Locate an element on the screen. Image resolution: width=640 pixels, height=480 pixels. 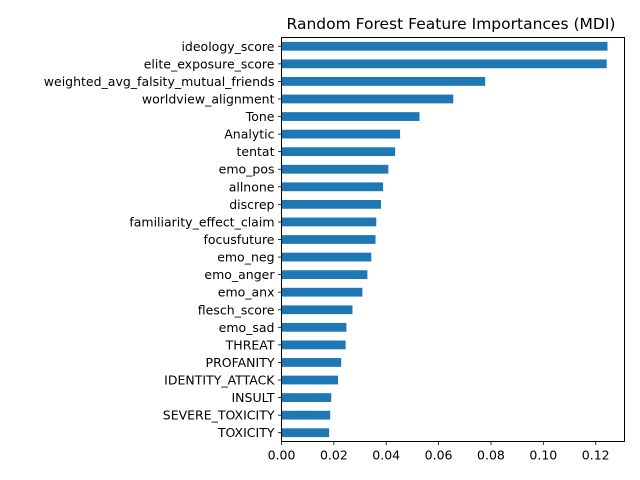
bar-INSULT is located at coordinates (306, 397).